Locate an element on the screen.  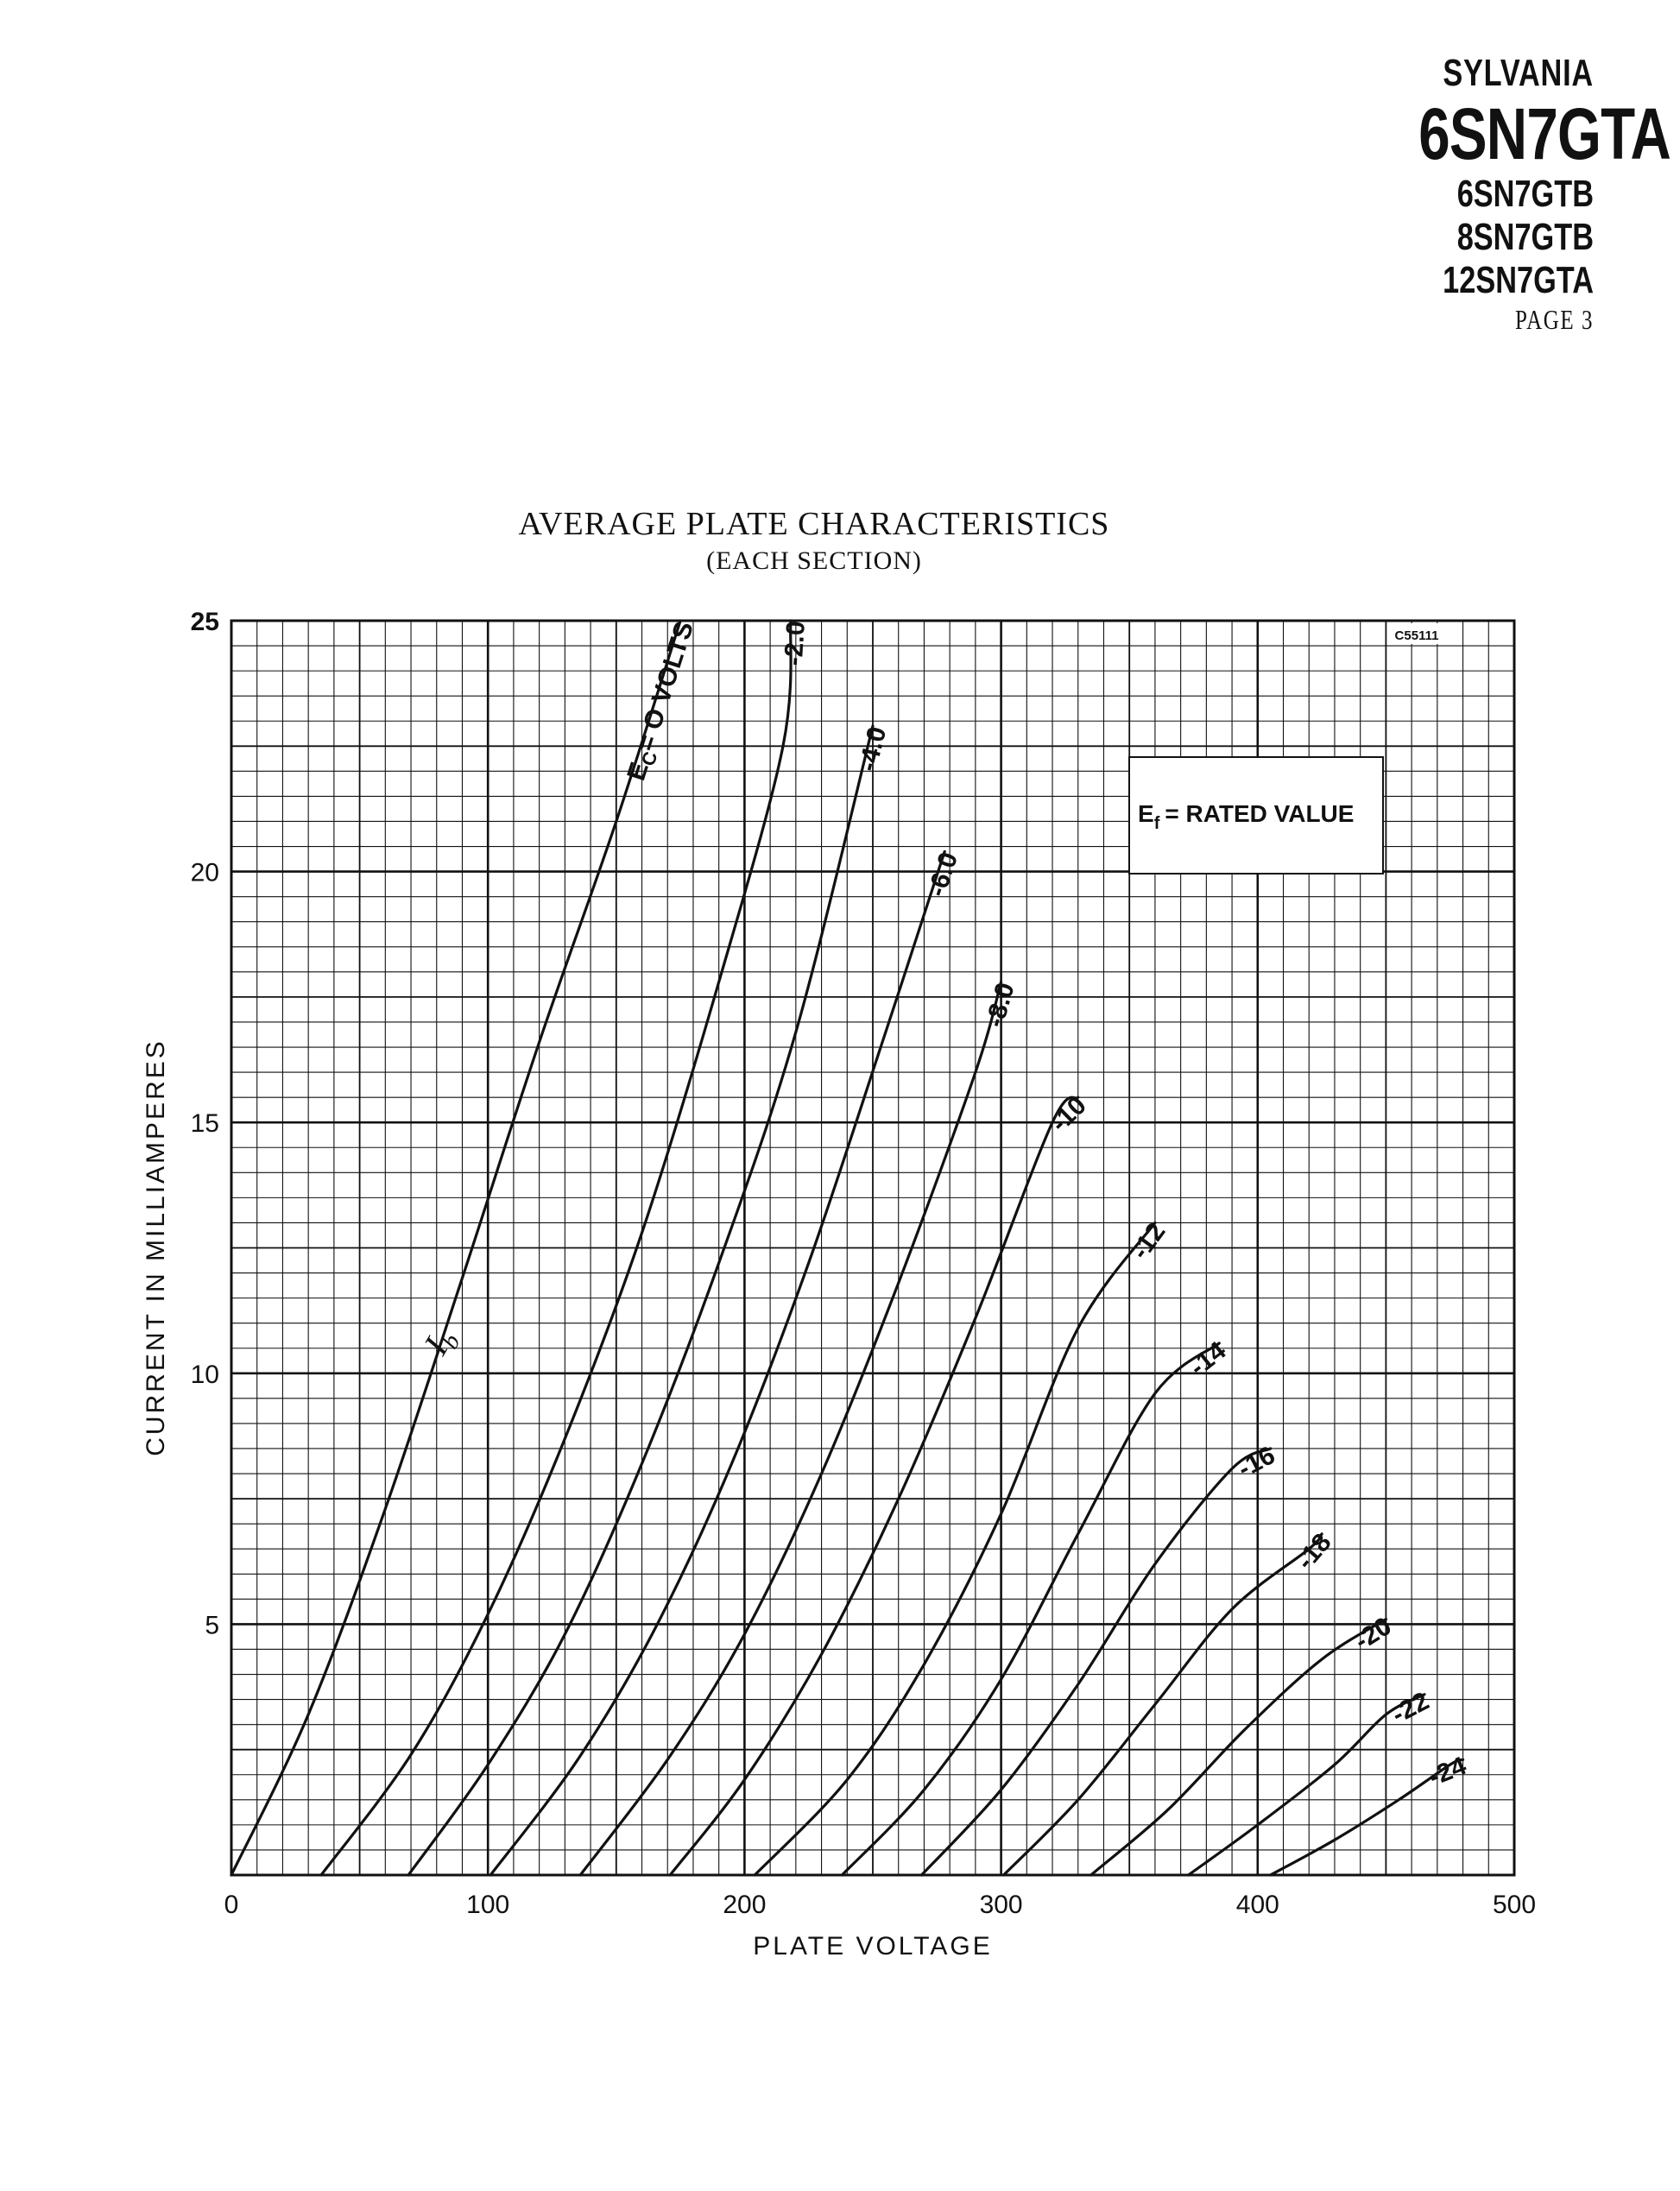
curve-label: -8.0 is located at coordinates (1001, 1005).